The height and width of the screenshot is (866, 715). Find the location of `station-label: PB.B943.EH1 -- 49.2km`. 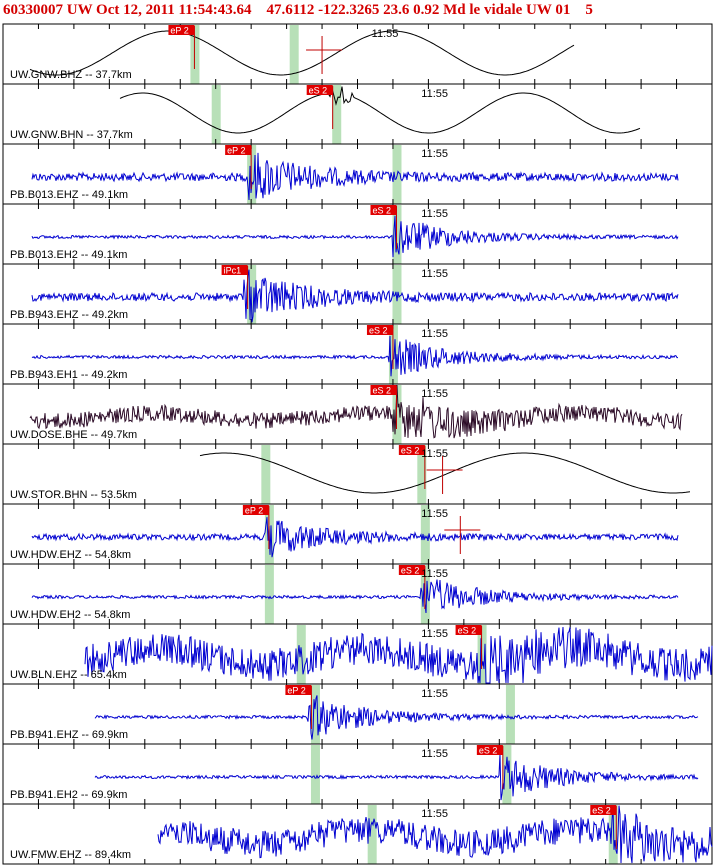

station-label: PB.B943.EH1 -- 49.2km is located at coordinates (68, 375).